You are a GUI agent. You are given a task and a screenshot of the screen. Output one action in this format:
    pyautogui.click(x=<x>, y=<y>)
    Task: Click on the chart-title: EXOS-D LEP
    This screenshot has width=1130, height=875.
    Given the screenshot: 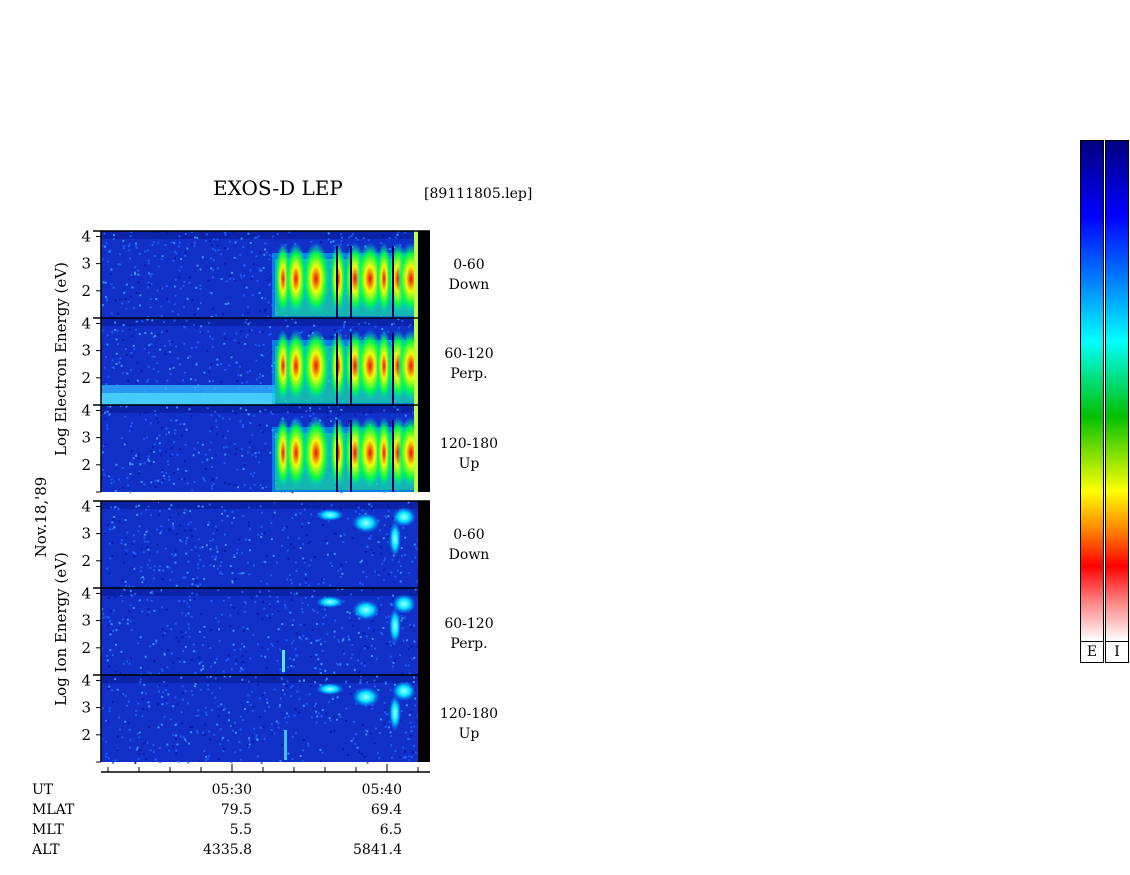 What is the action you would take?
    pyautogui.click(x=278, y=188)
    